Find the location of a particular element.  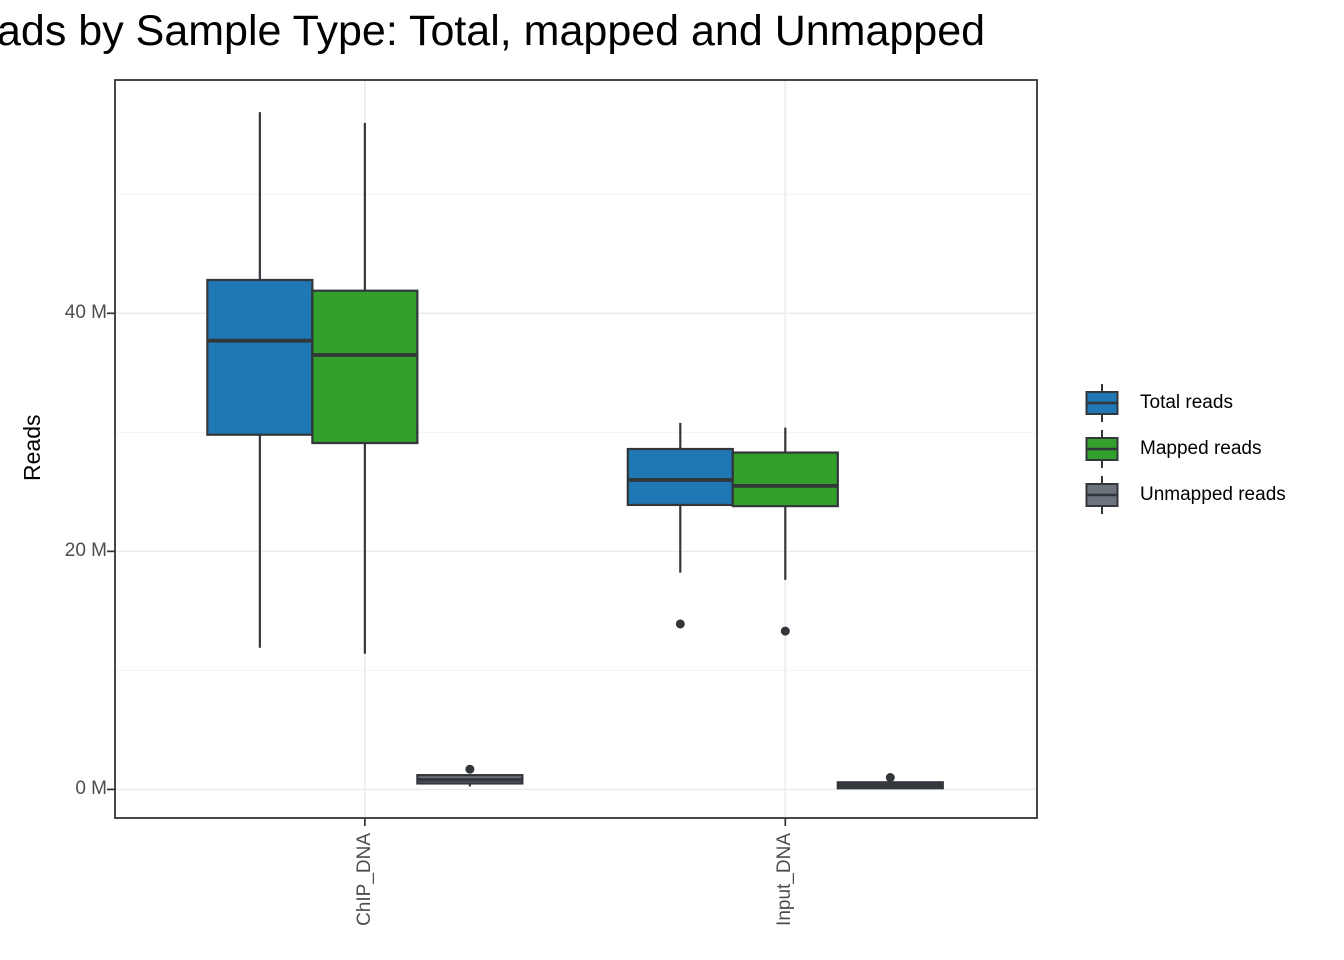

legend: Total reads Mapped reads Unmapped reads is located at coordinates (1185, 452).